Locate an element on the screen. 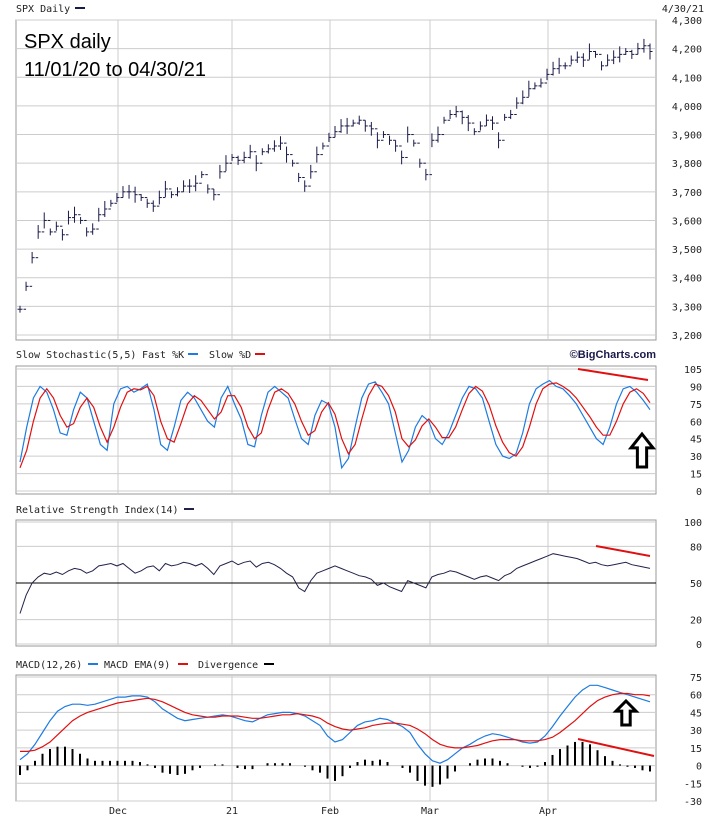  x-tick-label: Dec is located at coordinates (118, 811).